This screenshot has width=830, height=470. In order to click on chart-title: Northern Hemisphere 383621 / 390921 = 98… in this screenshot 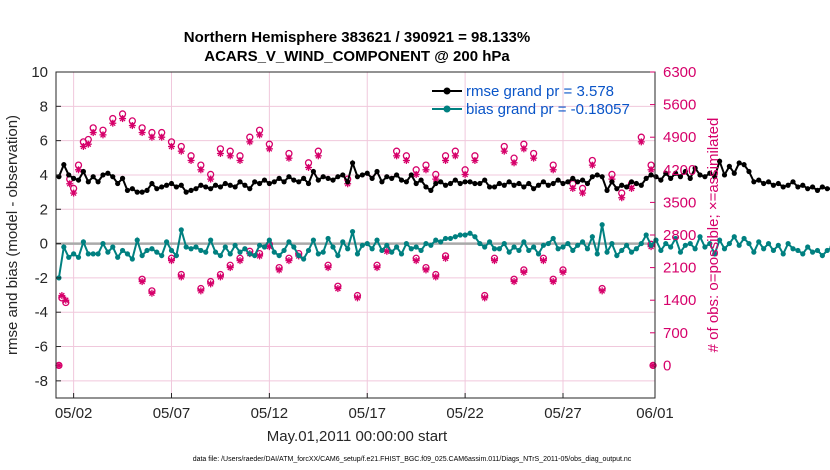, I will do `click(357, 37)`.